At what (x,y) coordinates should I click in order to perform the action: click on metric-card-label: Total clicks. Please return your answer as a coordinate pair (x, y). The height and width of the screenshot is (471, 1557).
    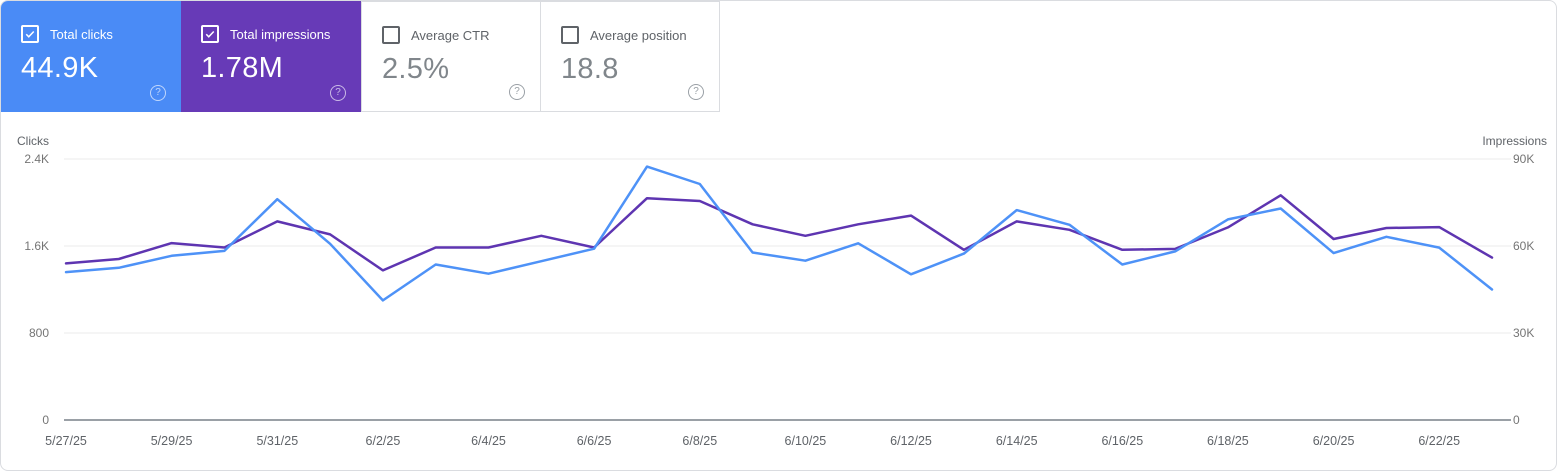
    Looking at the image, I should click on (81, 34).